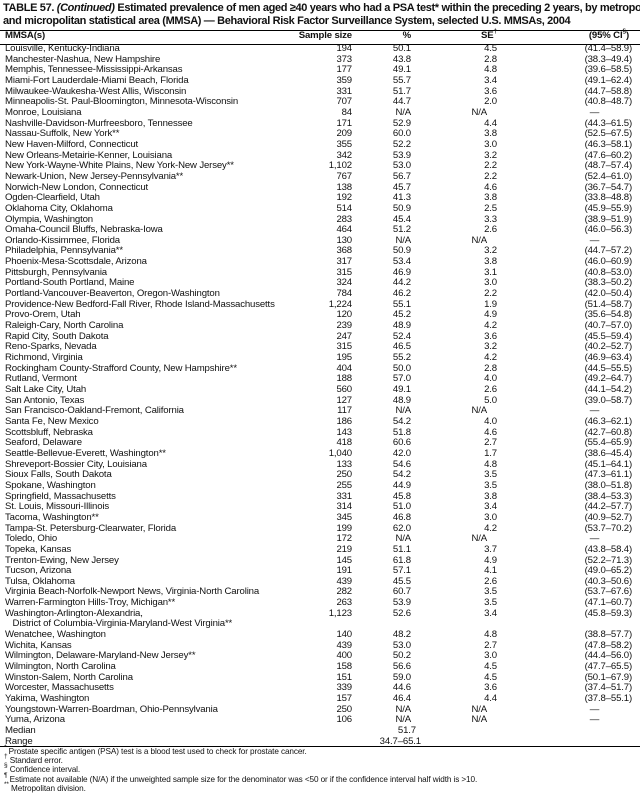 This screenshot has height=793, width=640. Describe the element at coordinates (344, 230) in the screenshot. I see `sample-size-cell: 464` at that location.